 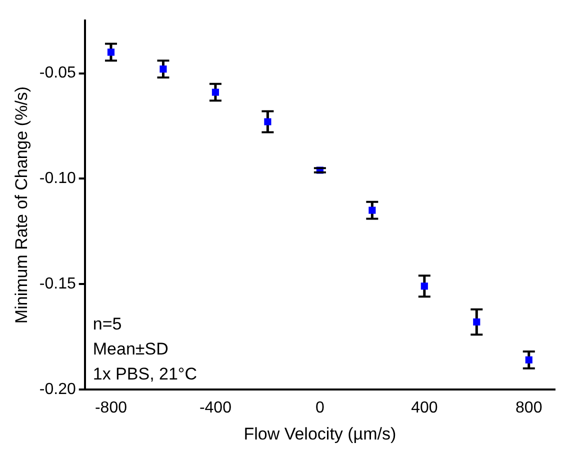 What do you see at coordinates (215, 407) in the screenshot?
I see `x-tick-label: -400` at bounding box center [215, 407].